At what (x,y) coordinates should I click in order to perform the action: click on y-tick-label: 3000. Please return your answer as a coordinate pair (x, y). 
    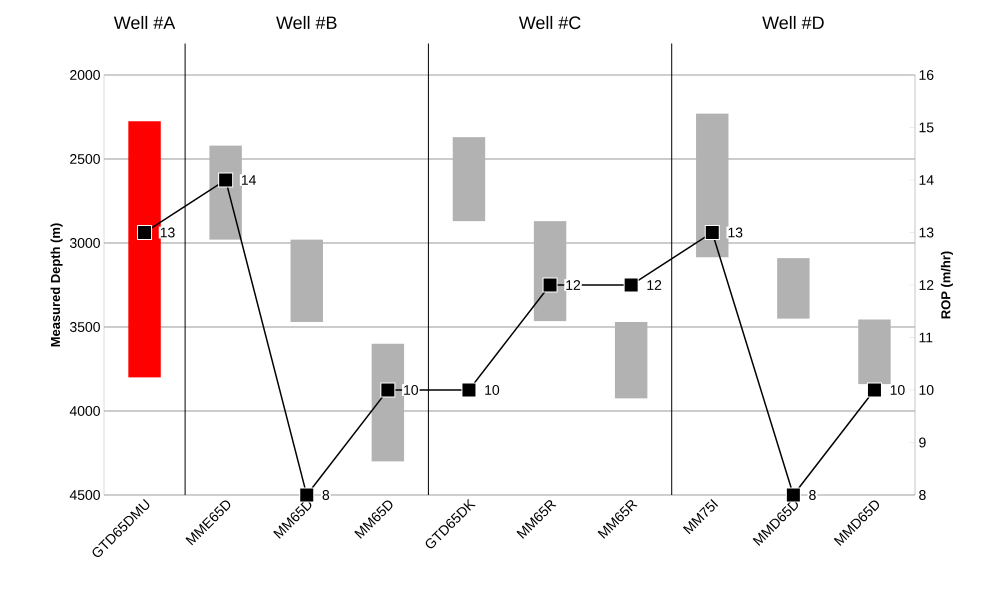
    Looking at the image, I should click on (85, 243).